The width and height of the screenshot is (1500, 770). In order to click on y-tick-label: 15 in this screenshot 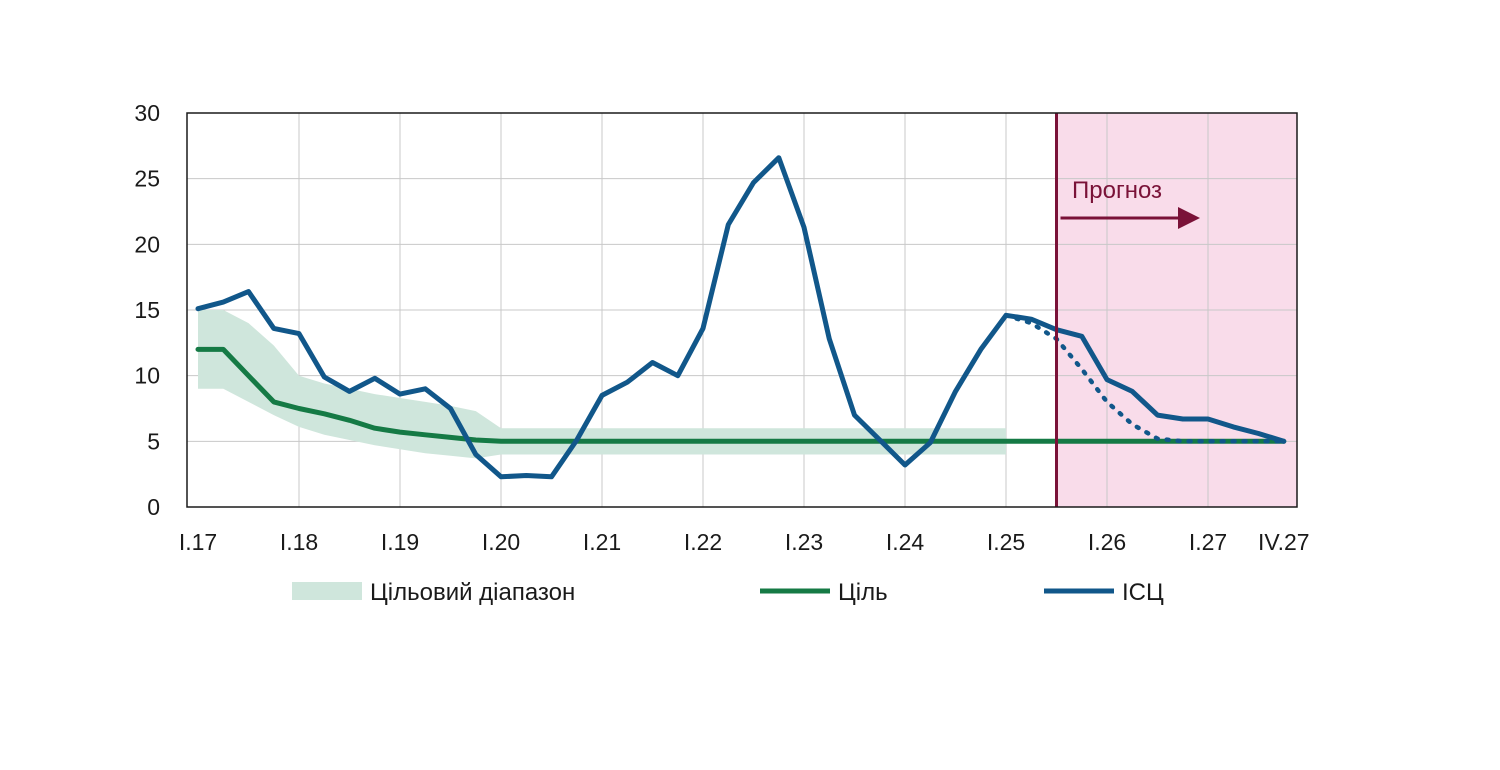, I will do `click(147, 310)`.